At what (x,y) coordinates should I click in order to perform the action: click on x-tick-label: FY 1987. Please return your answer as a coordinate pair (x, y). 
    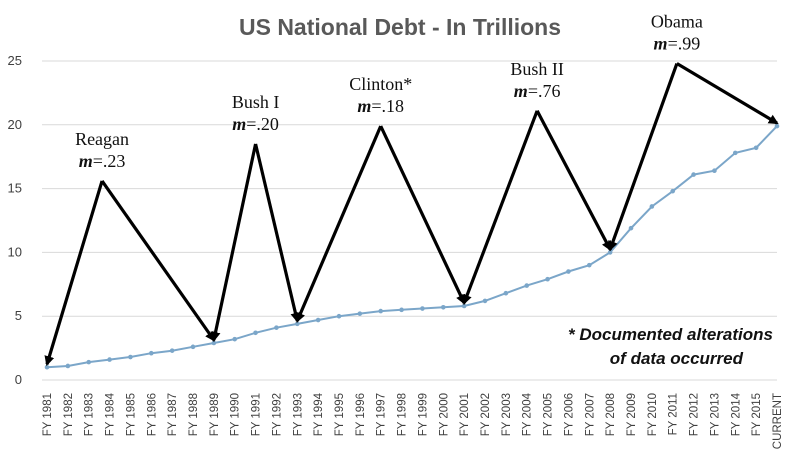
    Looking at the image, I should click on (173, 414).